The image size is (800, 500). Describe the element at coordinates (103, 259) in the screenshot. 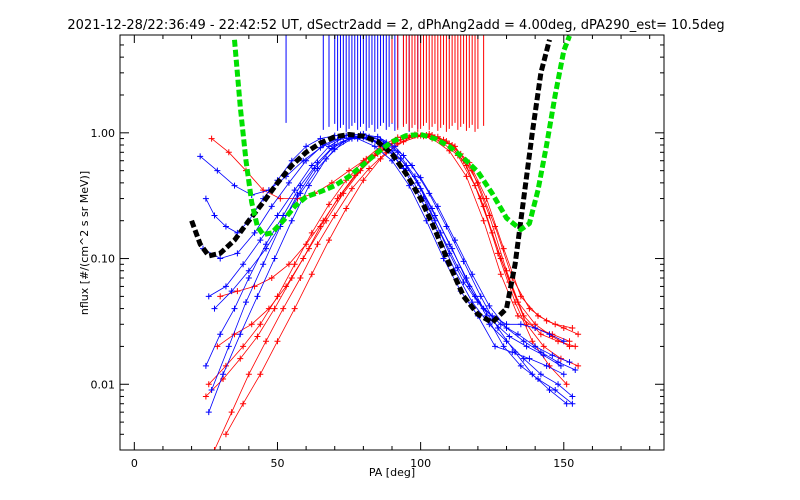

I see `y-tick-label: 0.10` at that location.